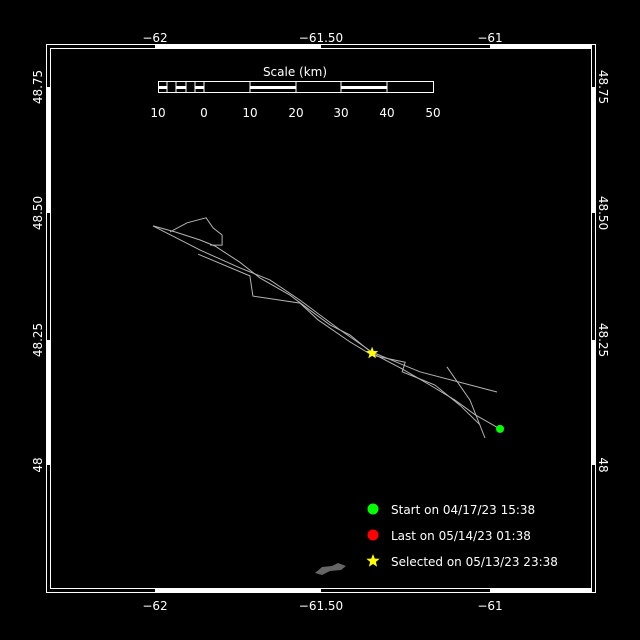 Image resolution: width=640 pixels, height=640 pixels. I want to click on legend-selected-label: Selected on 05/13/23 23:38, so click(474, 562).